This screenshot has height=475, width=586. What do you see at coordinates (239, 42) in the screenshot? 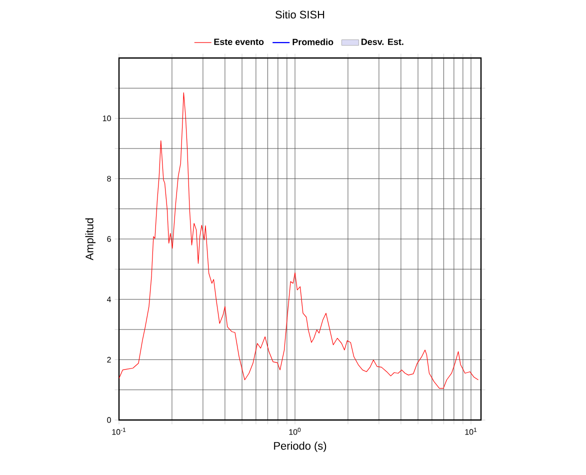
I see `legend-label: Este evento` at bounding box center [239, 42].